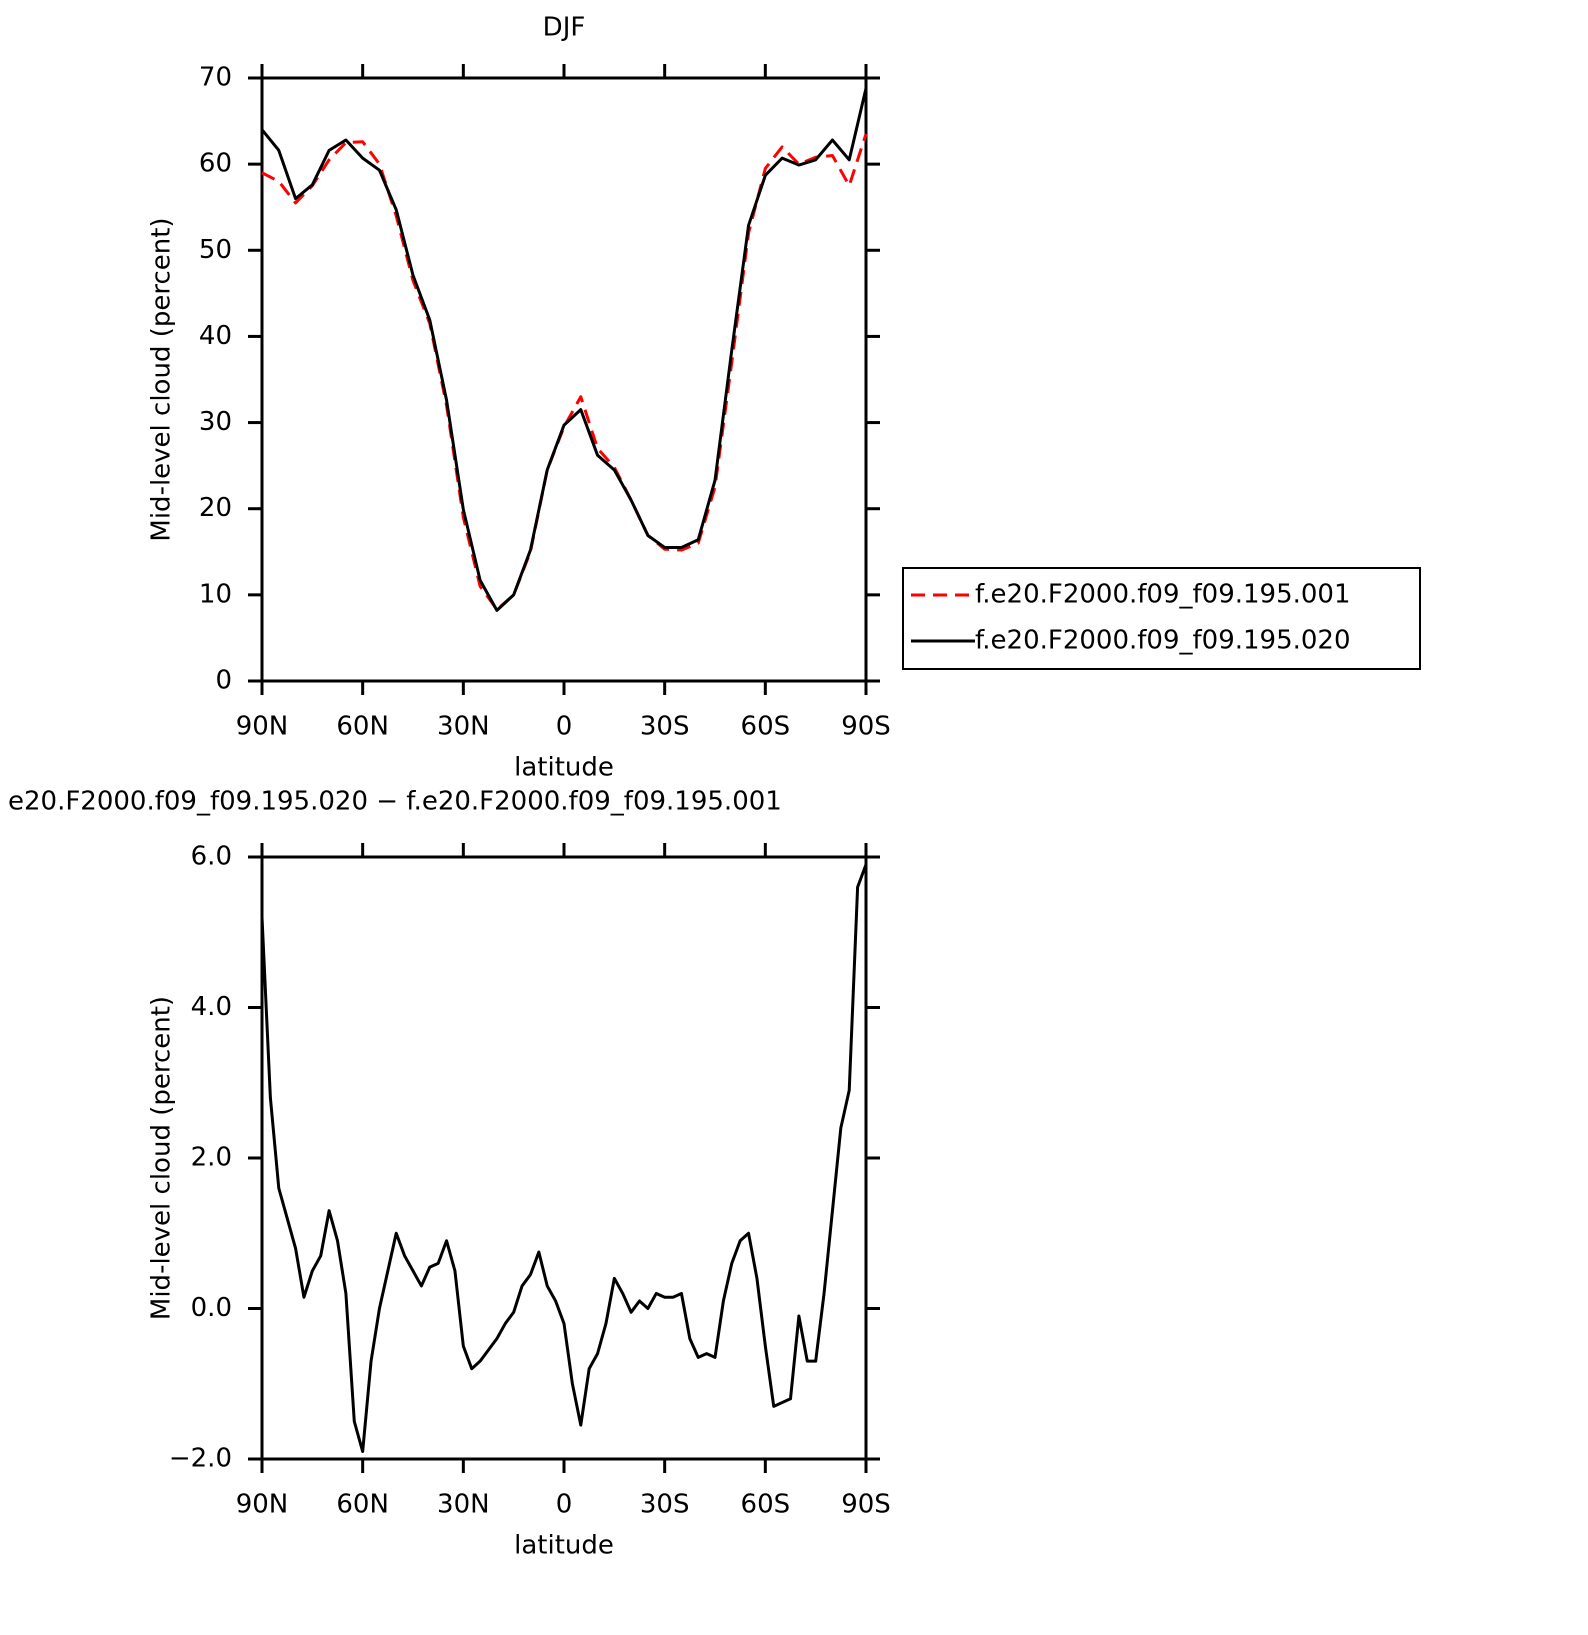 The height and width of the screenshot is (1635, 1588). Describe the element at coordinates (215, 336) in the screenshot. I see `y-tick-label: 40` at that location.